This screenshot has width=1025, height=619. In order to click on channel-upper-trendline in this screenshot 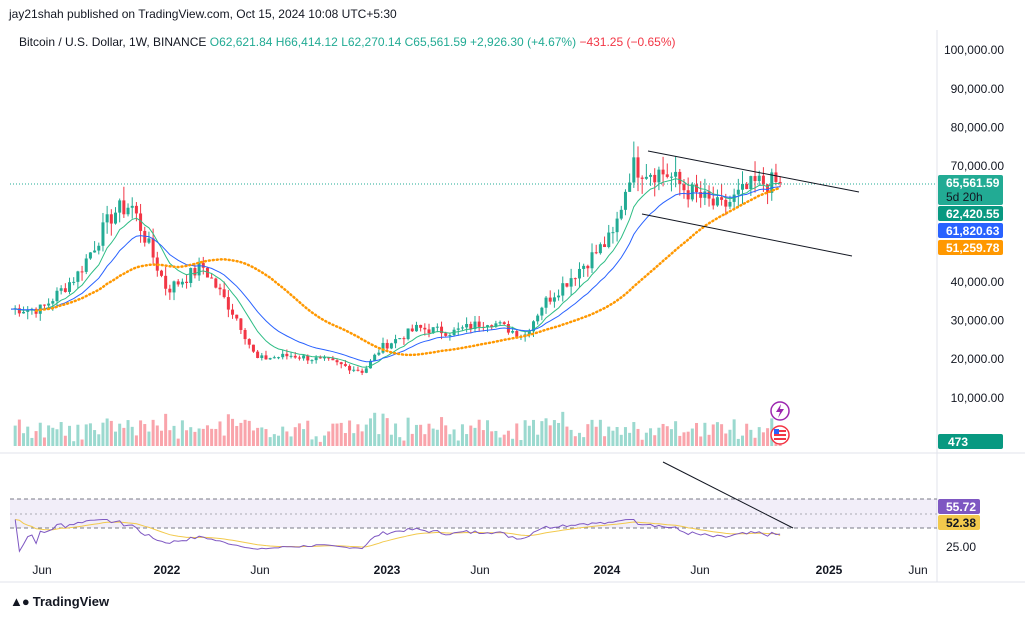, I will do `click(753, 171)`.